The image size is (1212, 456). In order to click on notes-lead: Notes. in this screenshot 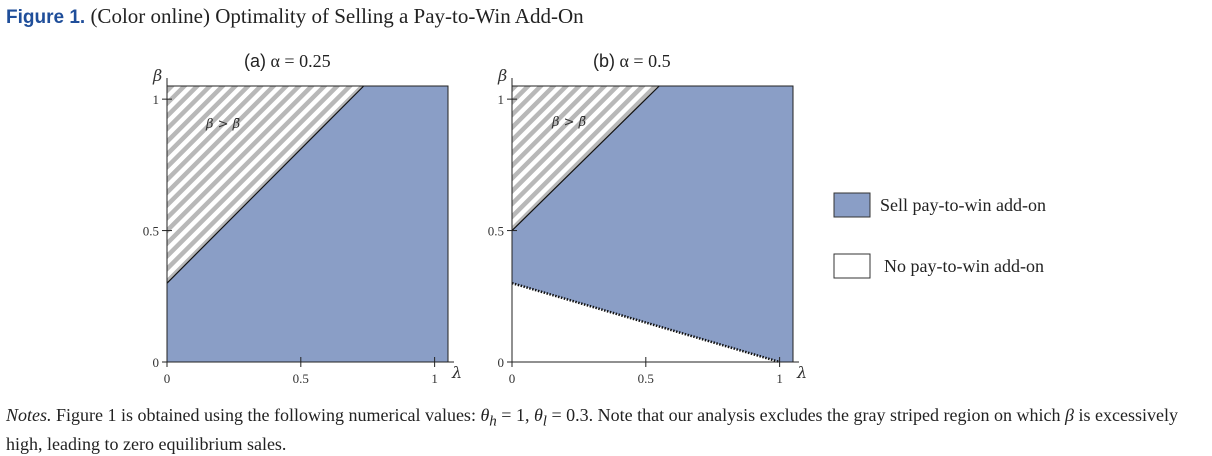, I will do `click(29, 415)`.